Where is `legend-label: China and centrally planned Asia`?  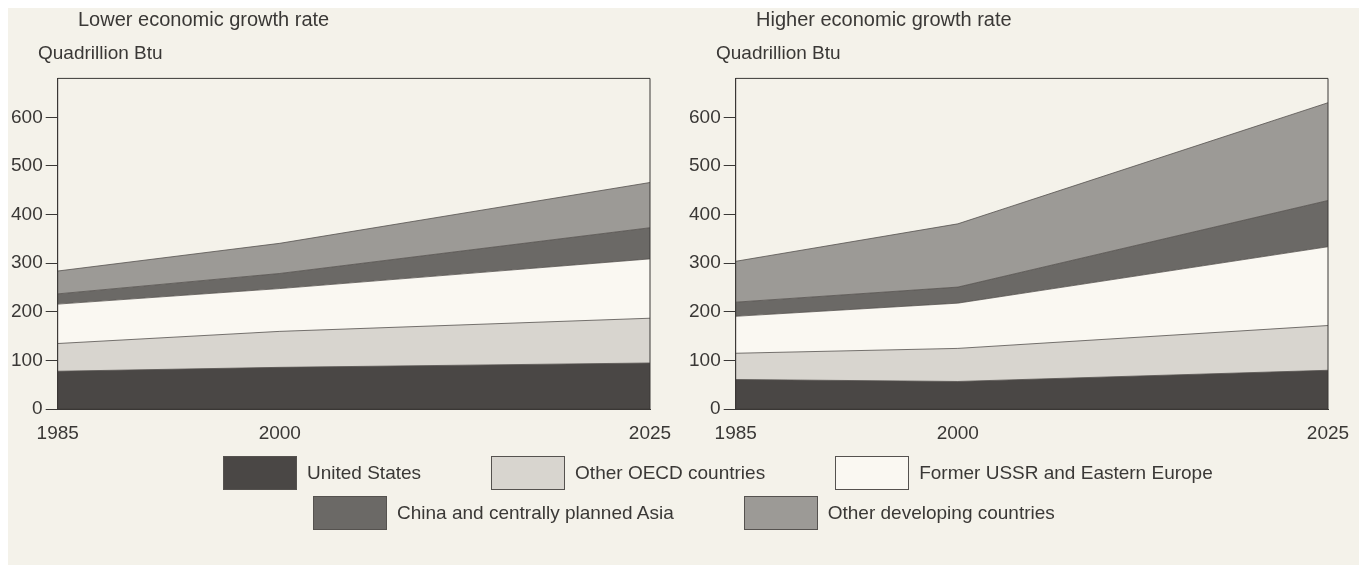
legend-label: China and centrally planned Asia is located at coordinates (535, 513).